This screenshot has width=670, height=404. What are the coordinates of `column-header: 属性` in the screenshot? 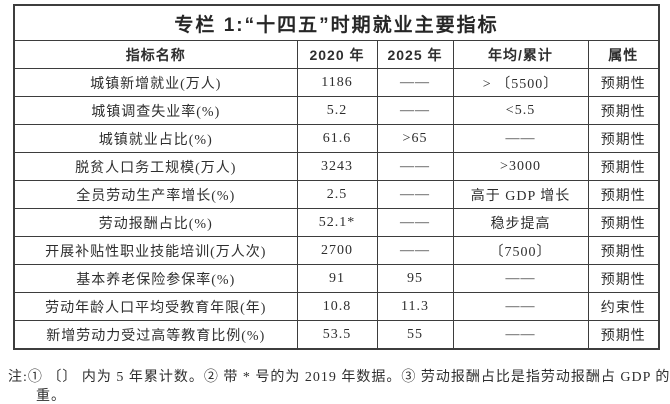 It's located at (623, 54).